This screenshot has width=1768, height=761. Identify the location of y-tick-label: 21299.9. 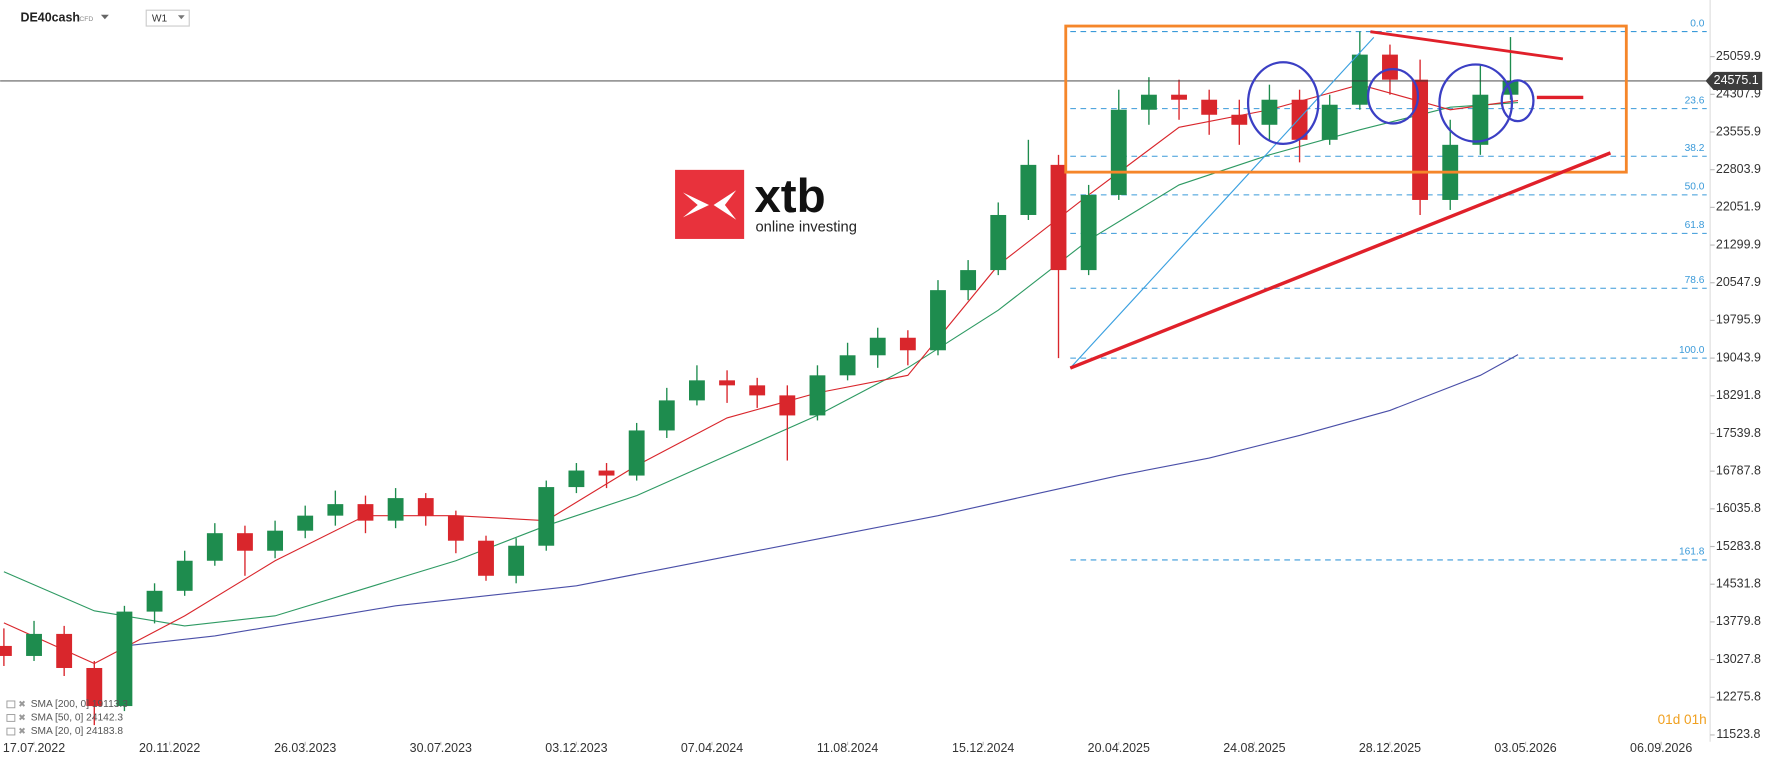
(1738, 244).